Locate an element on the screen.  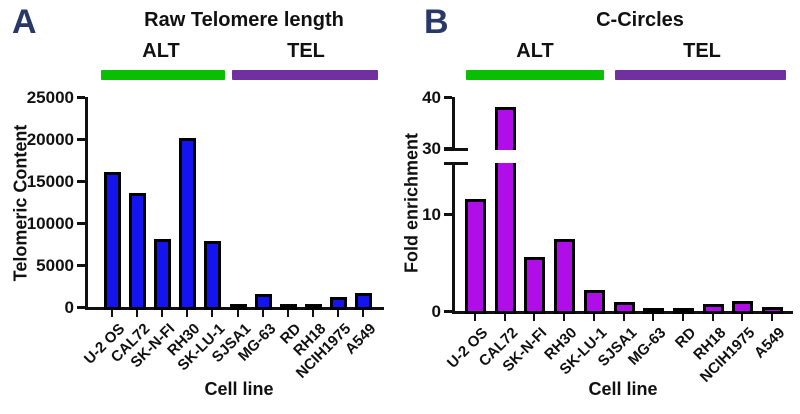
panel-b-alt-span-bar is located at coordinates (535, 75).